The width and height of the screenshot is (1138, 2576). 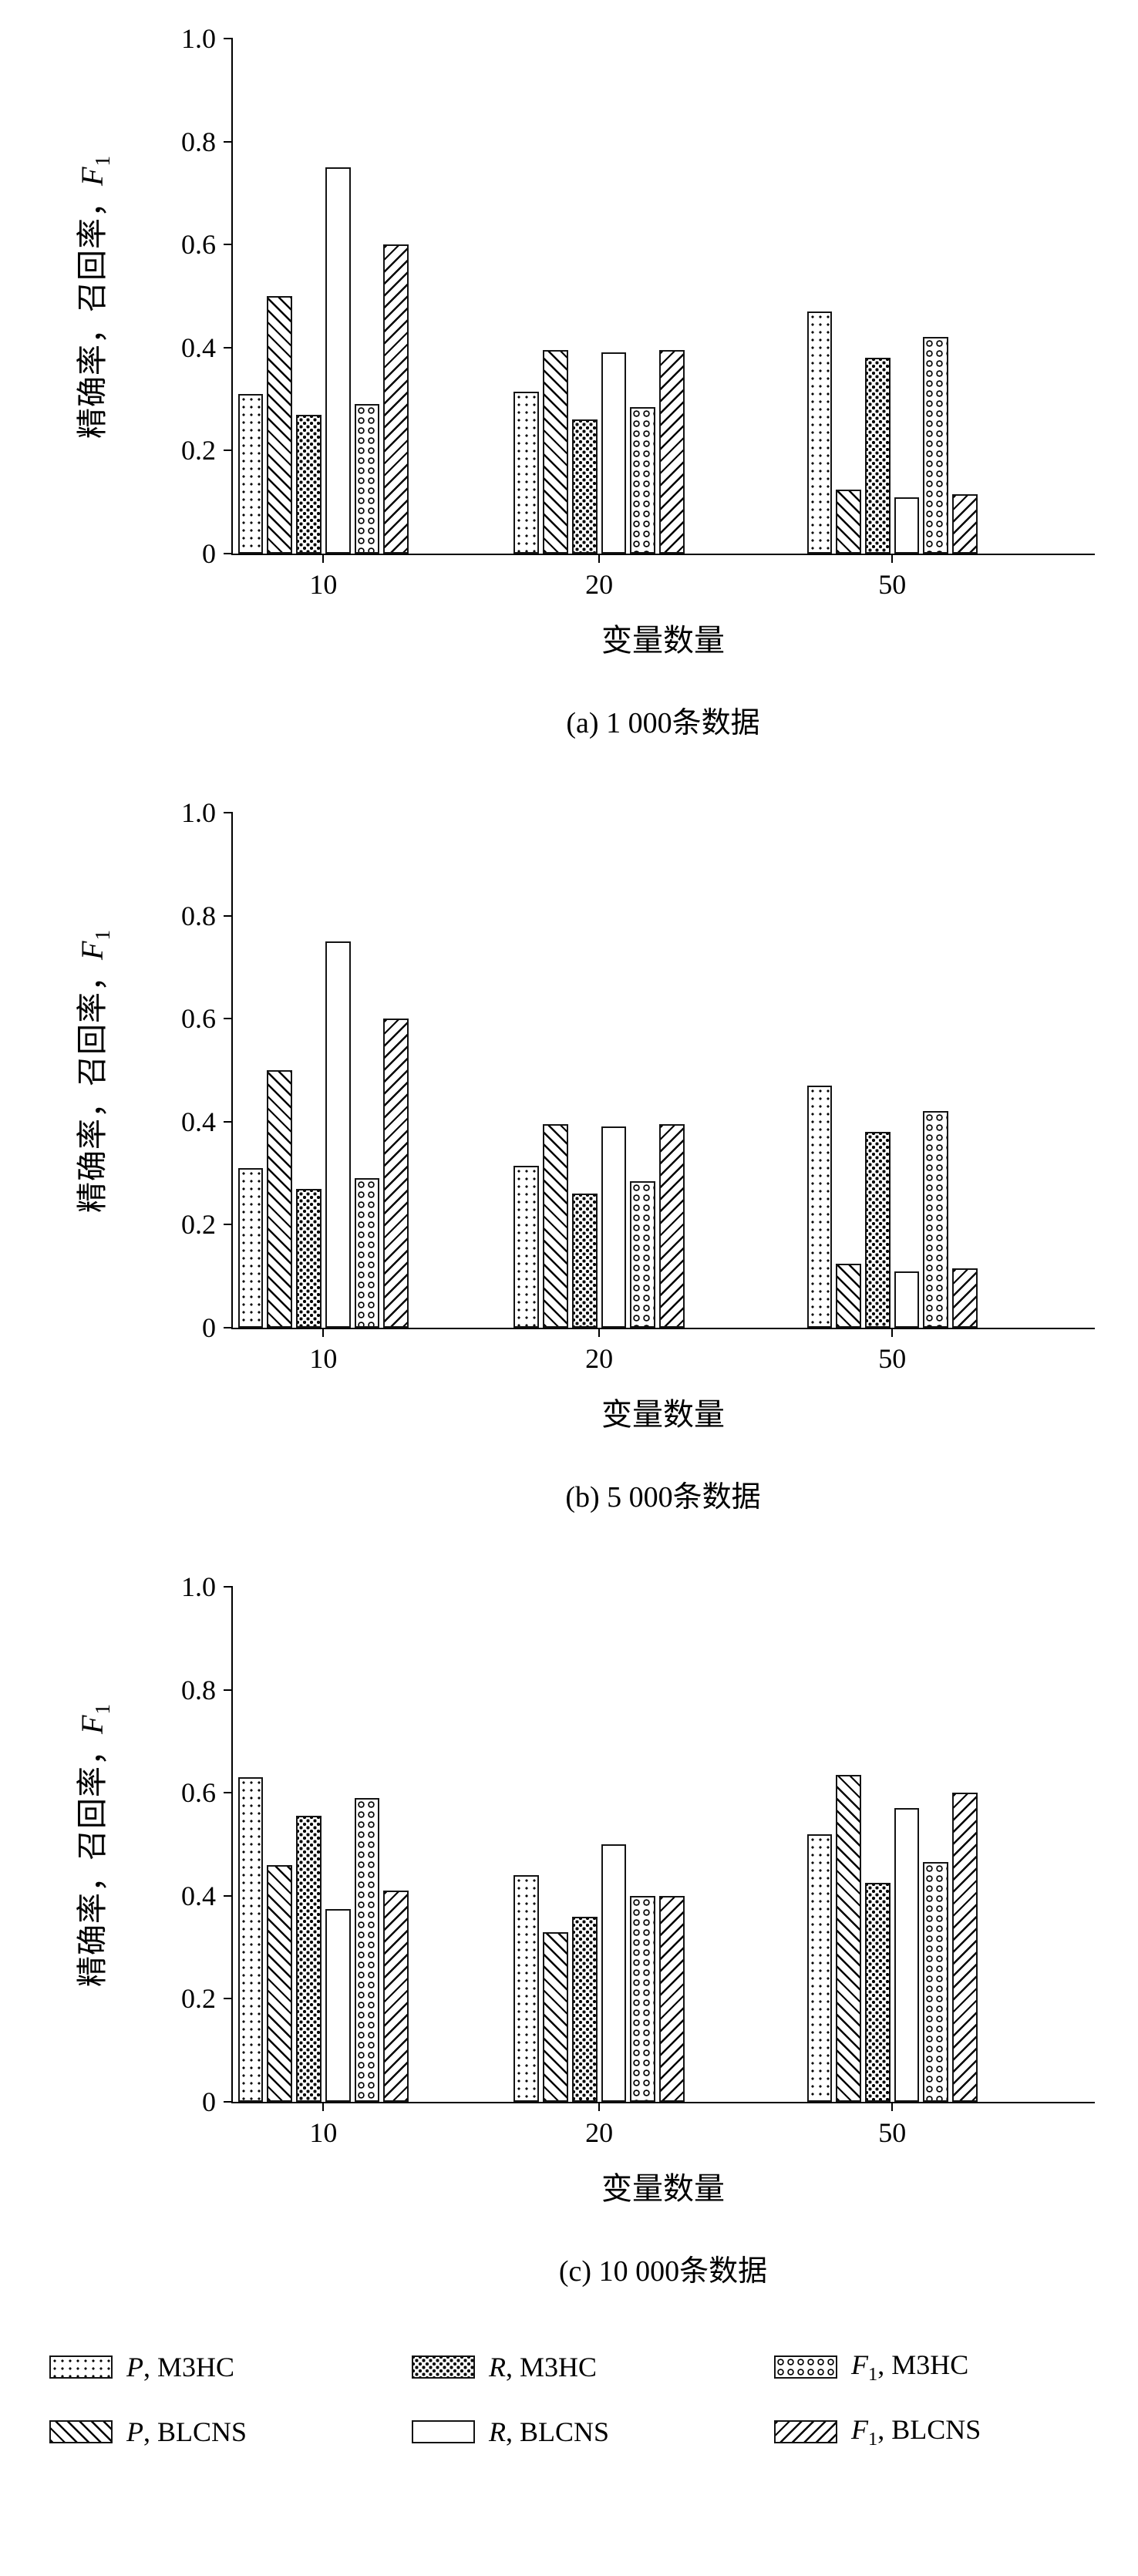 I want to click on y-axis-label: 精确率，召回率，F1, so click(x=91, y=1071).